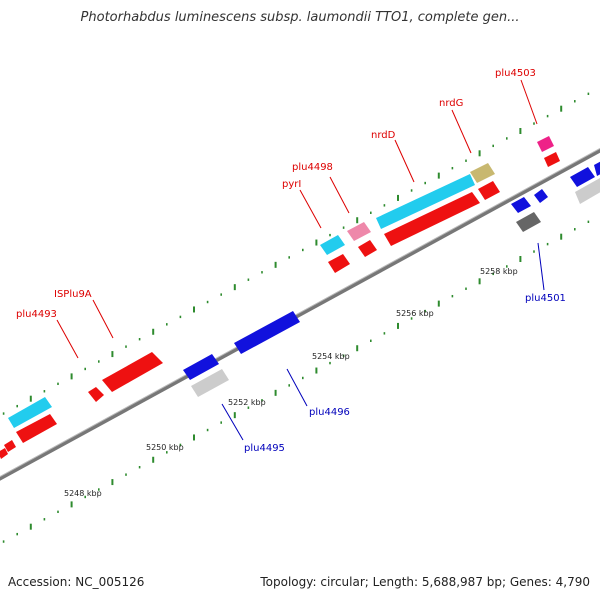 The image size is (600, 600). What do you see at coordinates (267, 332) in the screenshot?
I see `gene-blue-plu4496` at bounding box center [267, 332].